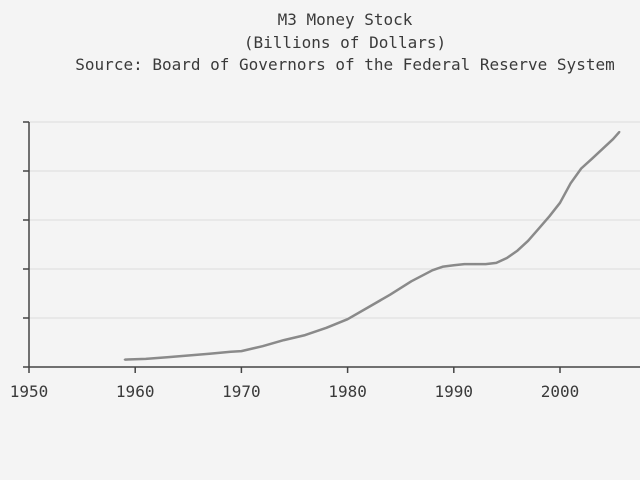 This screenshot has width=640, height=480. I want to click on x-tick-label: 2000, so click(560, 391).